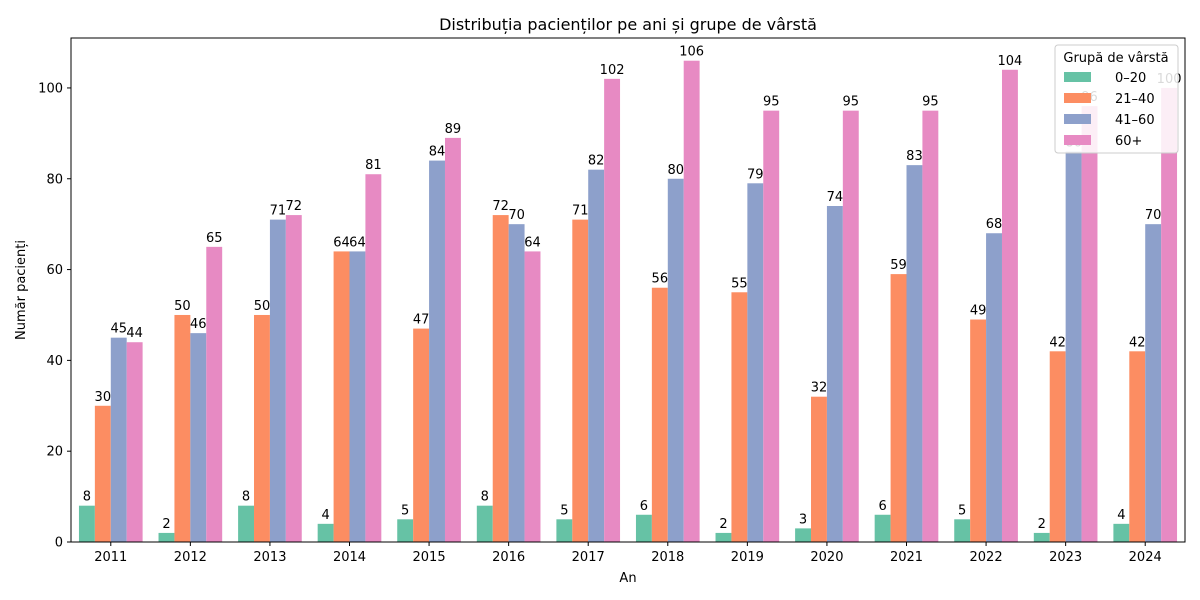 The width and height of the screenshot is (1200, 600). What do you see at coordinates (826, 557) in the screenshot?
I see `x-tick-label-2020: 2020` at bounding box center [826, 557].